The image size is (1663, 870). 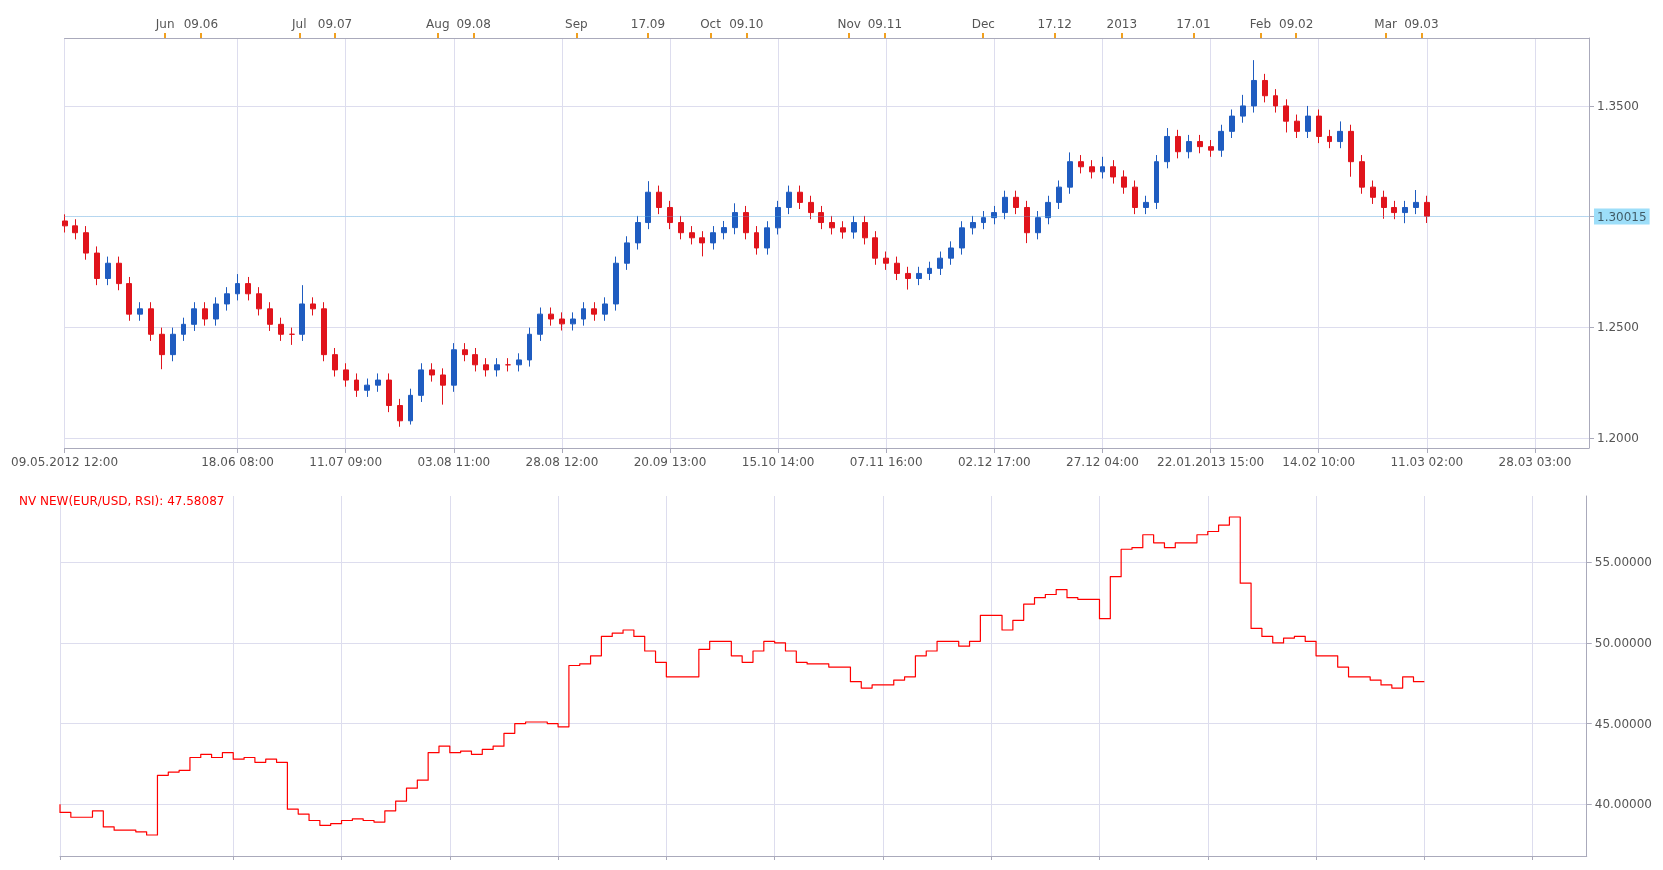 What do you see at coordinates (1427, 462) in the screenshot?
I see `x-tick-label: 11.03 02:00` at bounding box center [1427, 462].